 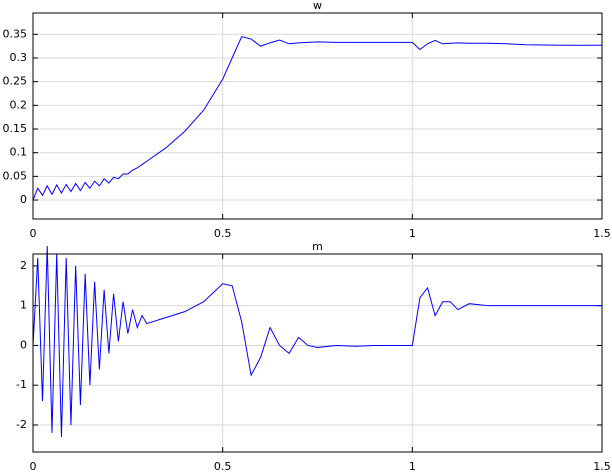 I want to click on y-tick-label: 0.35, so click(x=15, y=33).